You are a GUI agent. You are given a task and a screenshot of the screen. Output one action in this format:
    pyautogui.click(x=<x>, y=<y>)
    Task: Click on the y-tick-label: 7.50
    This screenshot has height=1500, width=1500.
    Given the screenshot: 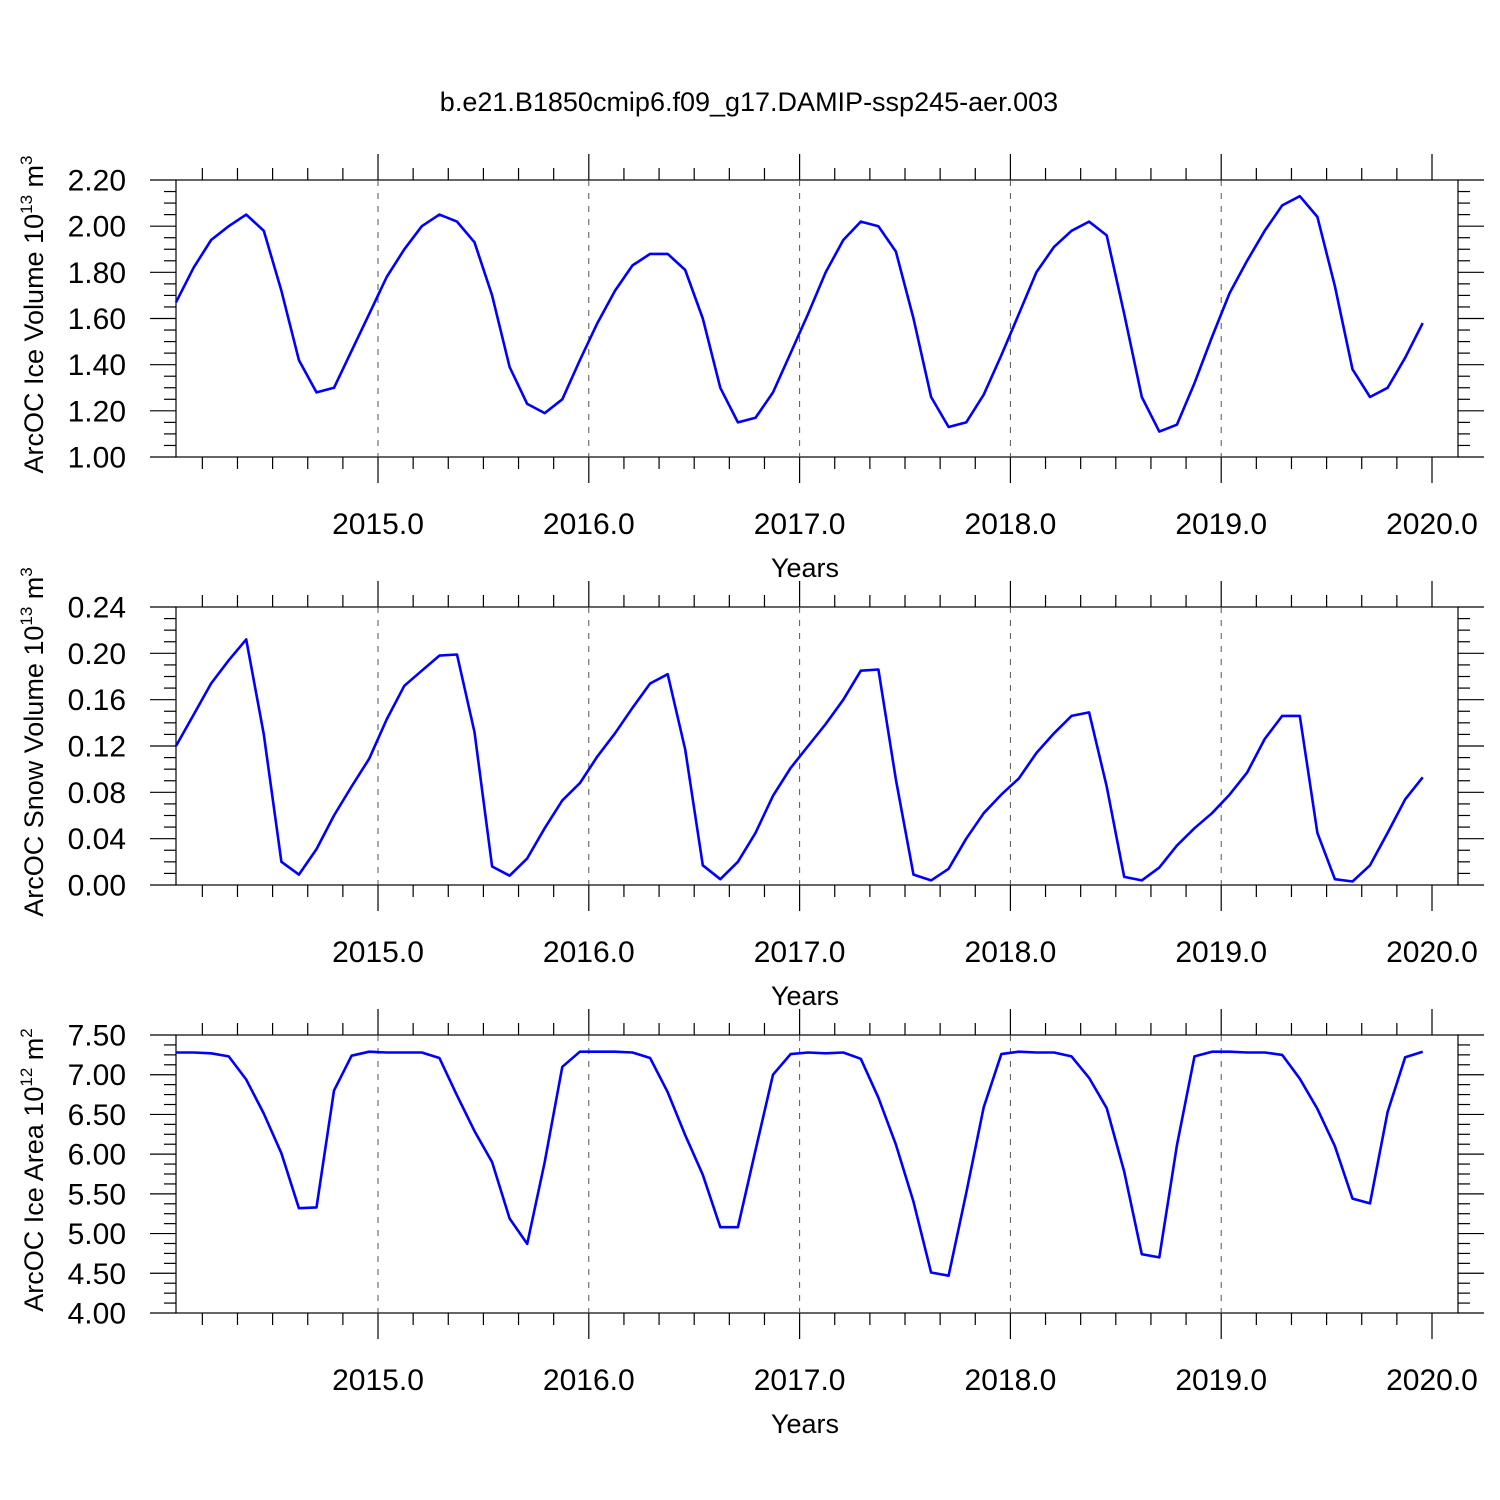 What is the action you would take?
    pyautogui.click(x=97, y=1036)
    